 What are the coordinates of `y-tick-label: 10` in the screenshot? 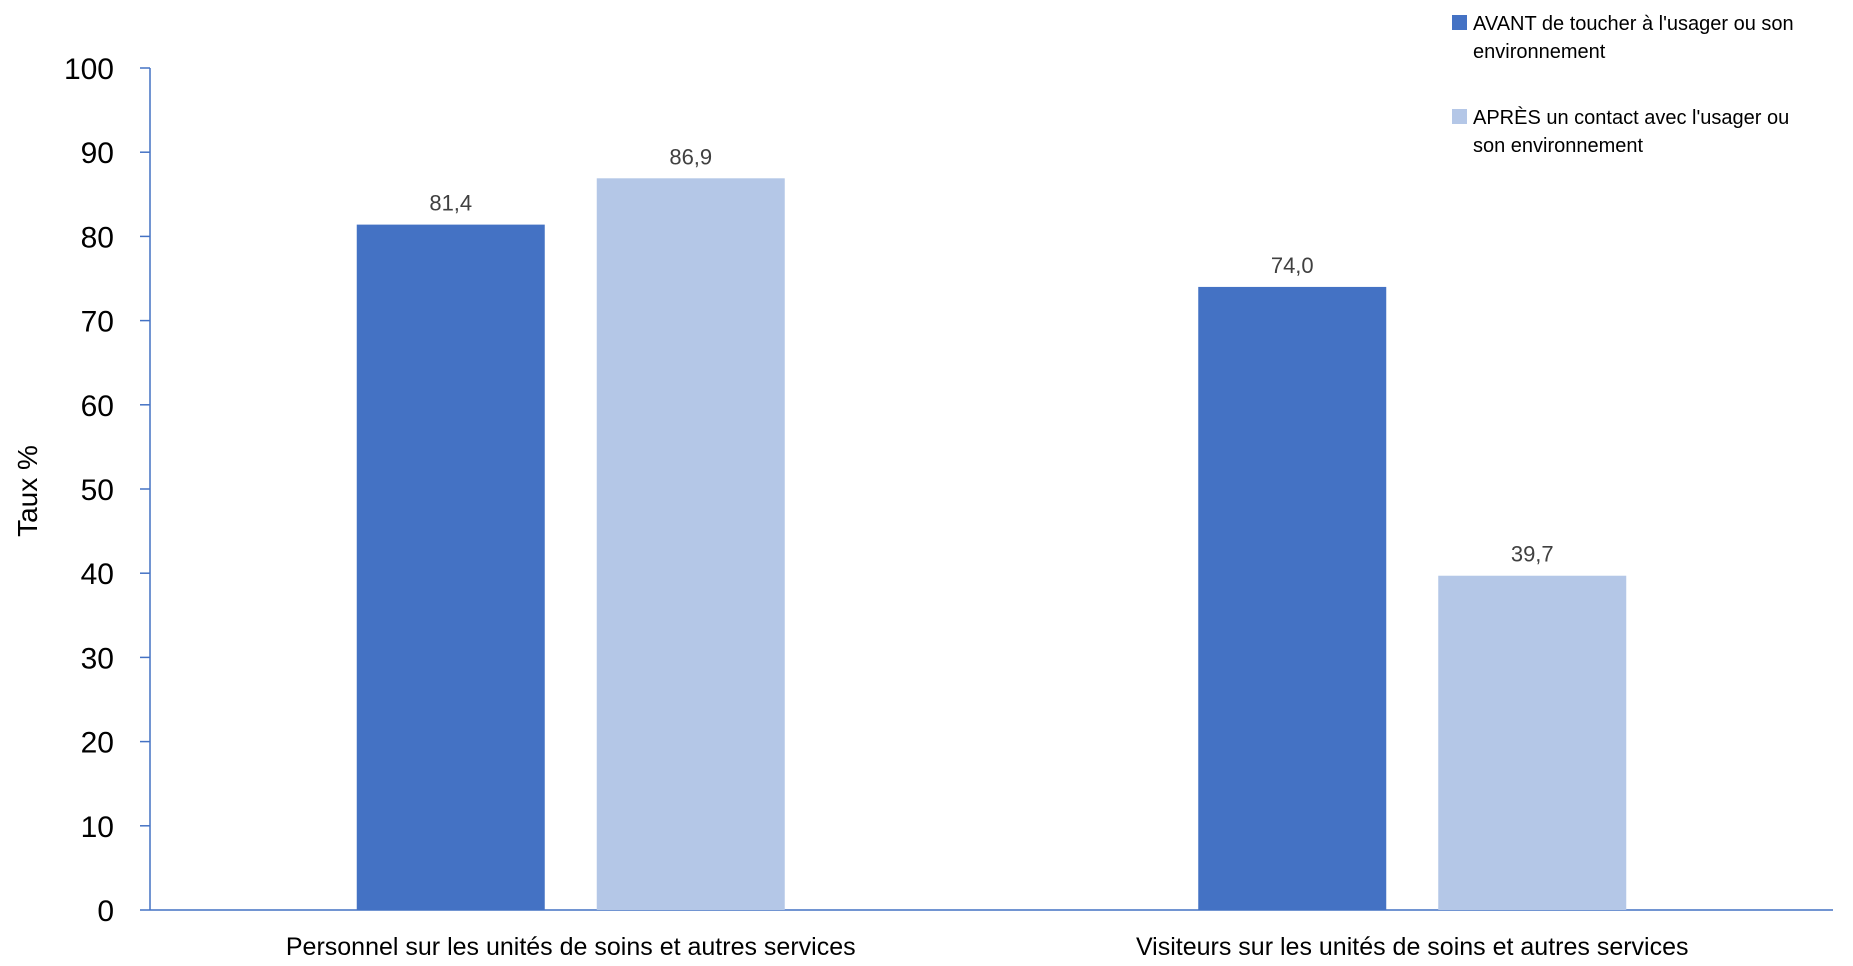 It's located at (97, 827).